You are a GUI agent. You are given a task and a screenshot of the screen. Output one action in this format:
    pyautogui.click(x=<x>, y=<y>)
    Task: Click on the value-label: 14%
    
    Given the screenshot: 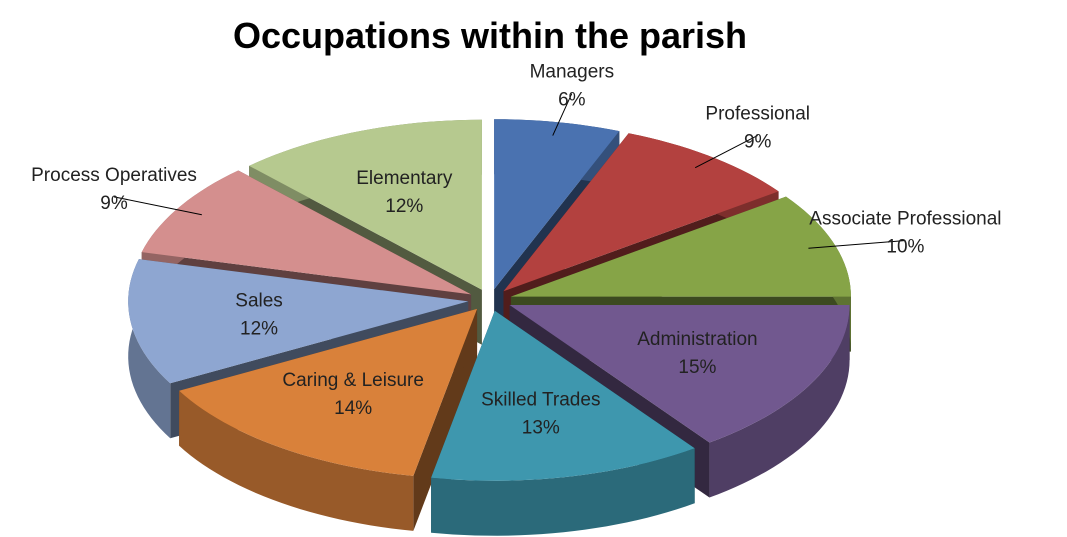 What is the action you would take?
    pyautogui.click(x=353, y=408)
    